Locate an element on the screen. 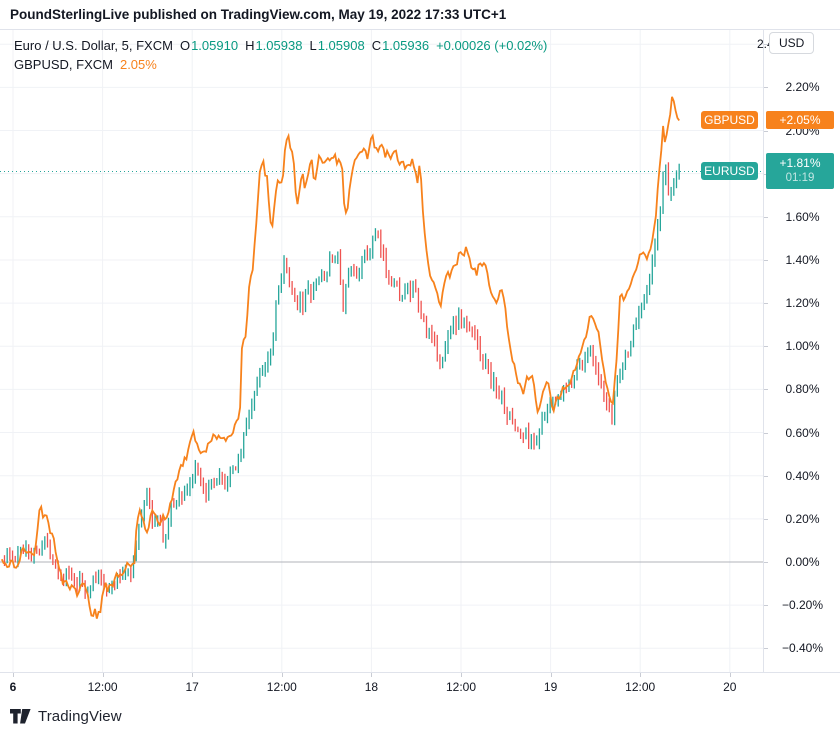 The height and width of the screenshot is (738, 840). tradingview-logo-text: TradingView is located at coordinates (80, 716).